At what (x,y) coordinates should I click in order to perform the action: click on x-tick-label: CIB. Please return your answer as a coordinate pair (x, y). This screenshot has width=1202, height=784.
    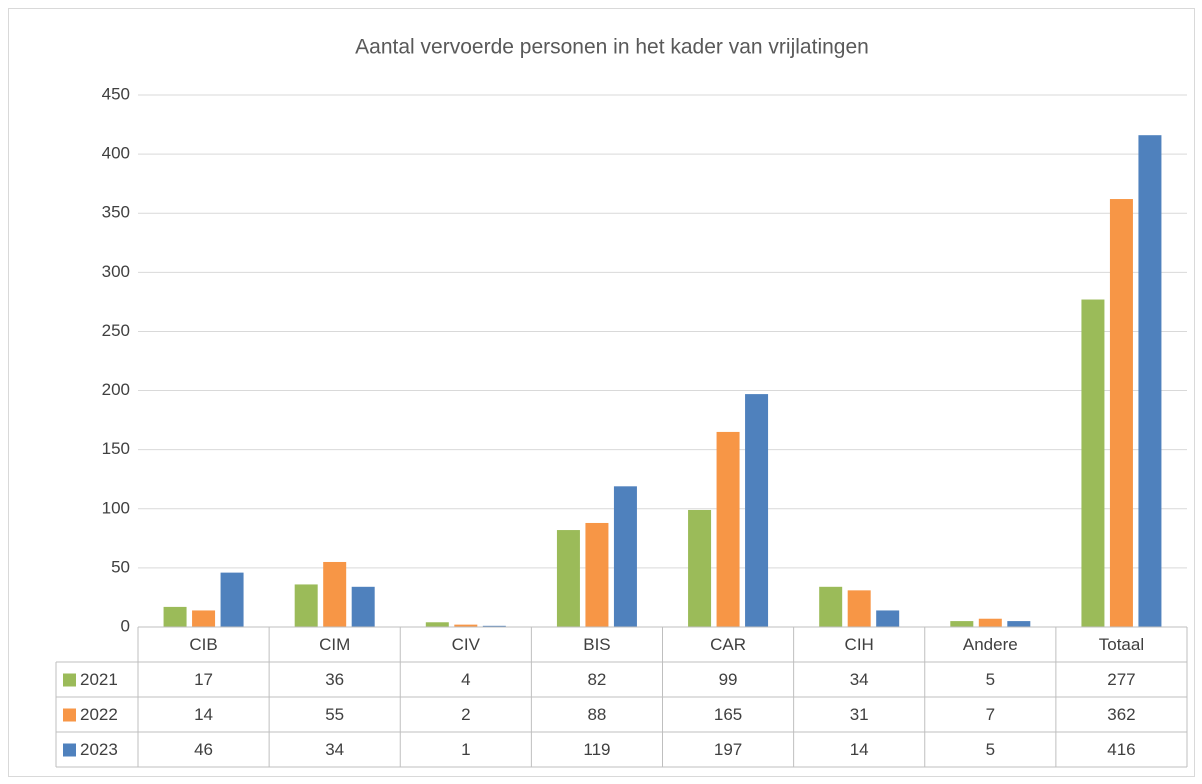
    Looking at the image, I should click on (203, 644).